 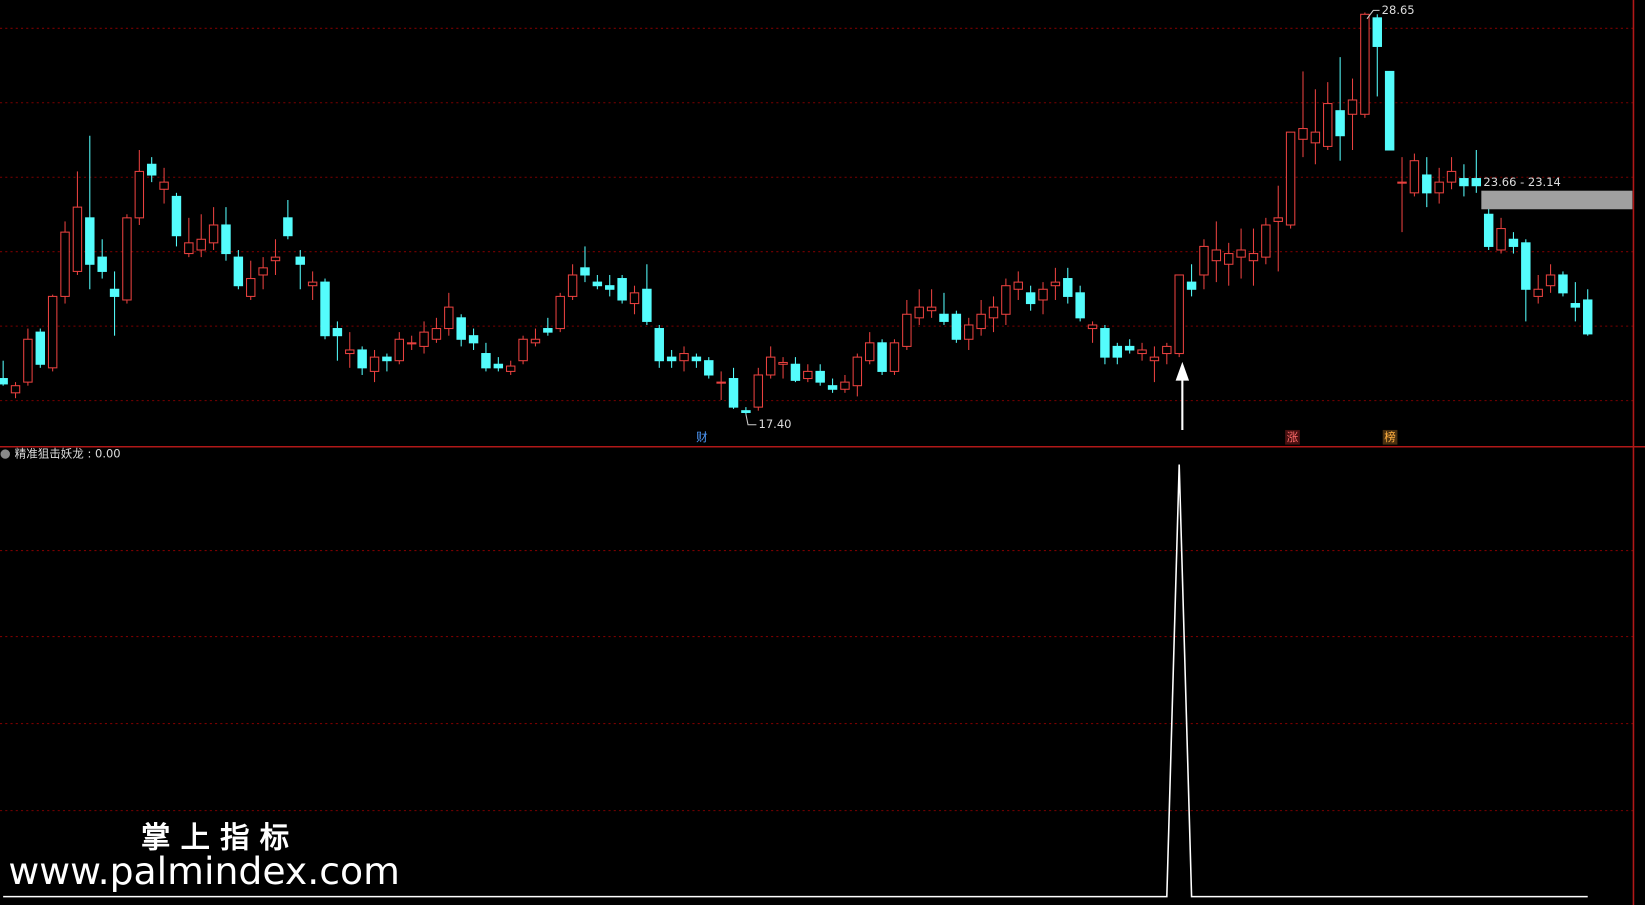 I want to click on indicator-icon, so click(x=5, y=454).